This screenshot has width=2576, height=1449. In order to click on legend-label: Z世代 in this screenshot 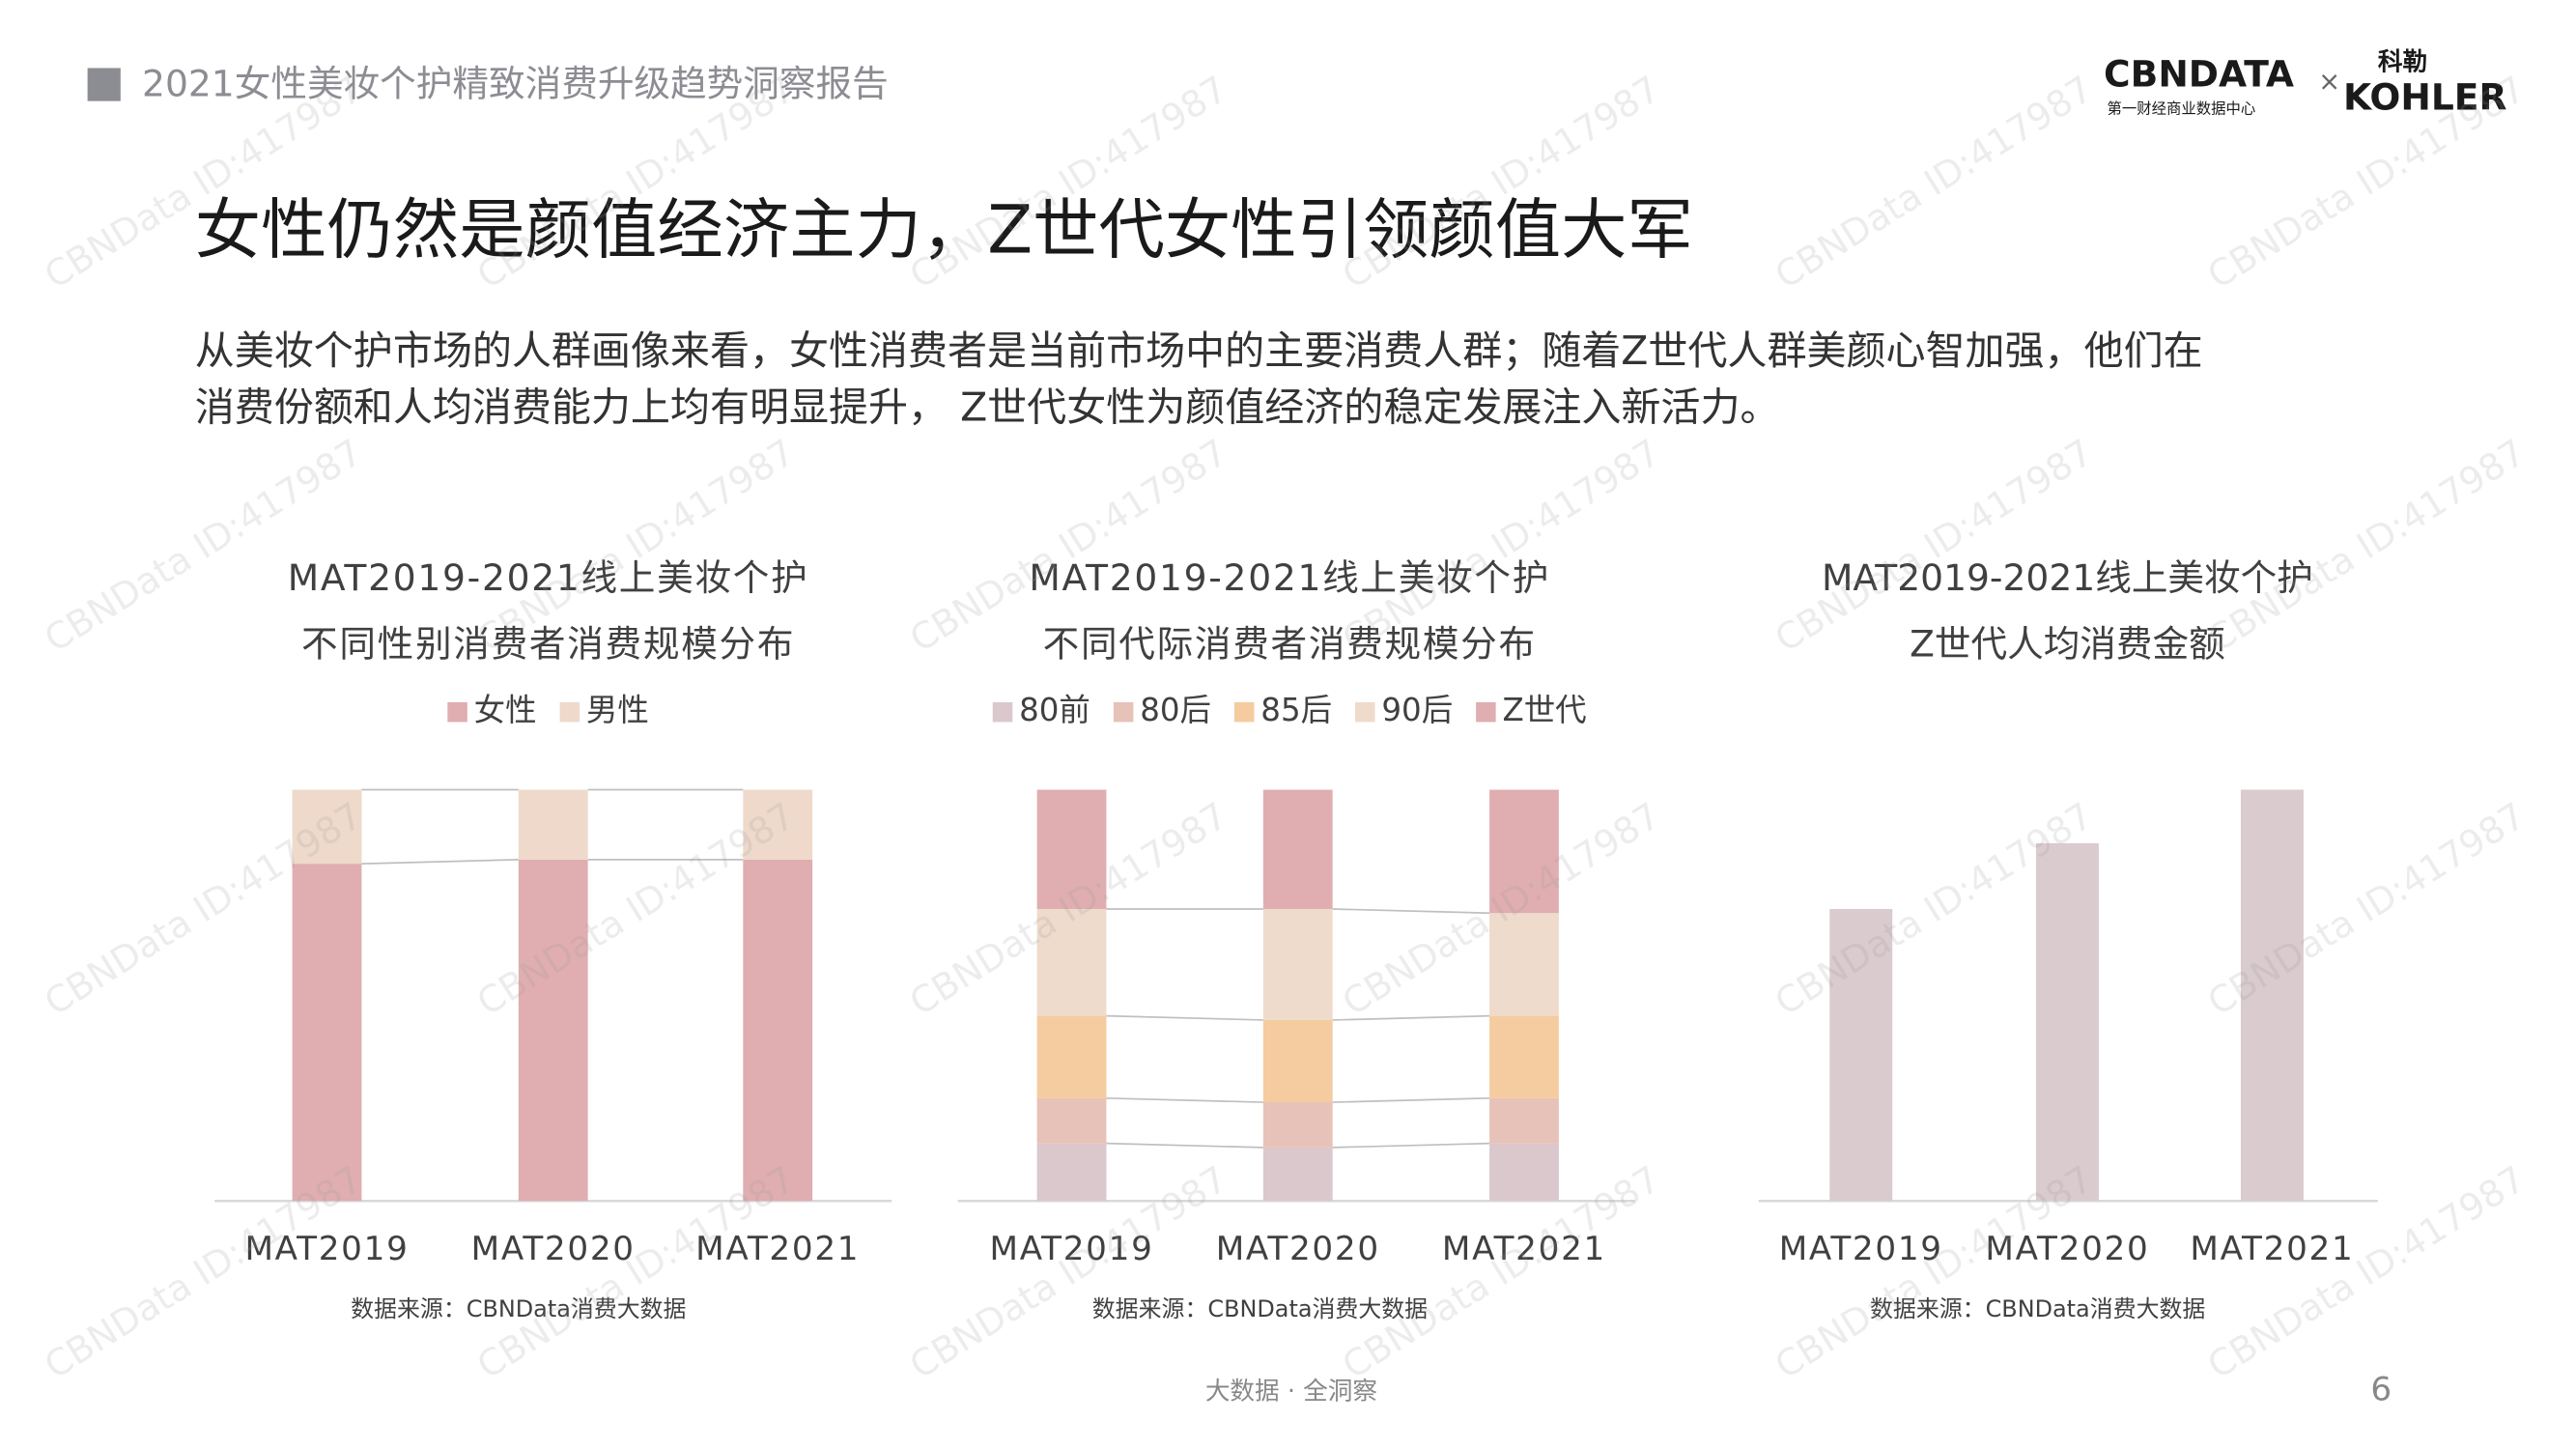, I will do `click(1544, 710)`.